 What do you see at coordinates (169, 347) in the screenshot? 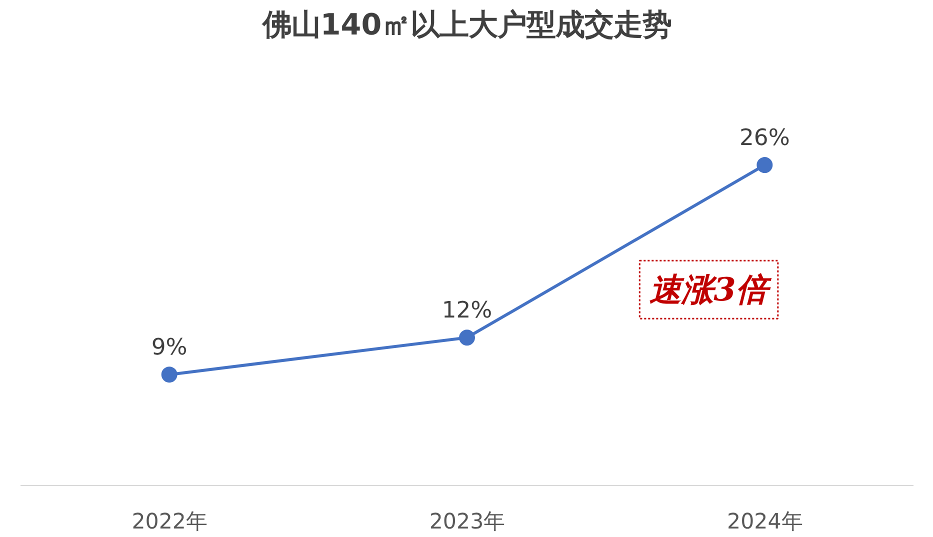
I see `data-label: 9%` at bounding box center [169, 347].